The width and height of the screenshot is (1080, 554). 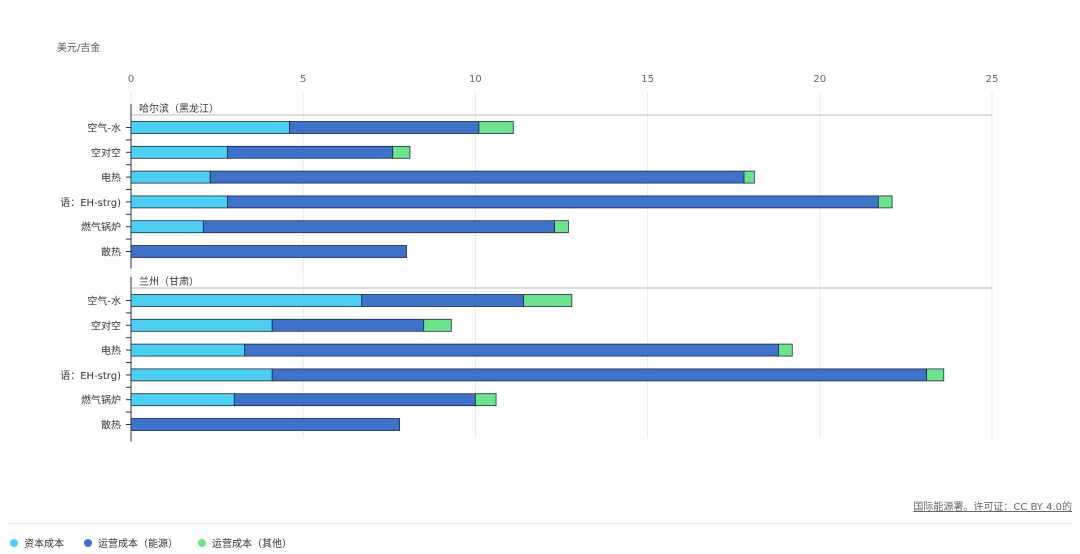 What do you see at coordinates (79, 48) in the screenshot?
I see `y-unit-label: 美元/吉金` at bounding box center [79, 48].